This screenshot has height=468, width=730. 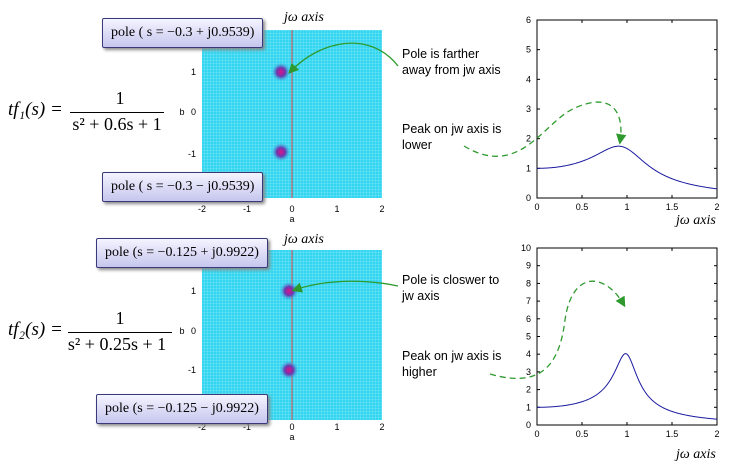 I want to click on pole-label-top-2: pole (s = −0.125 + j0.9922), so click(x=182, y=253).